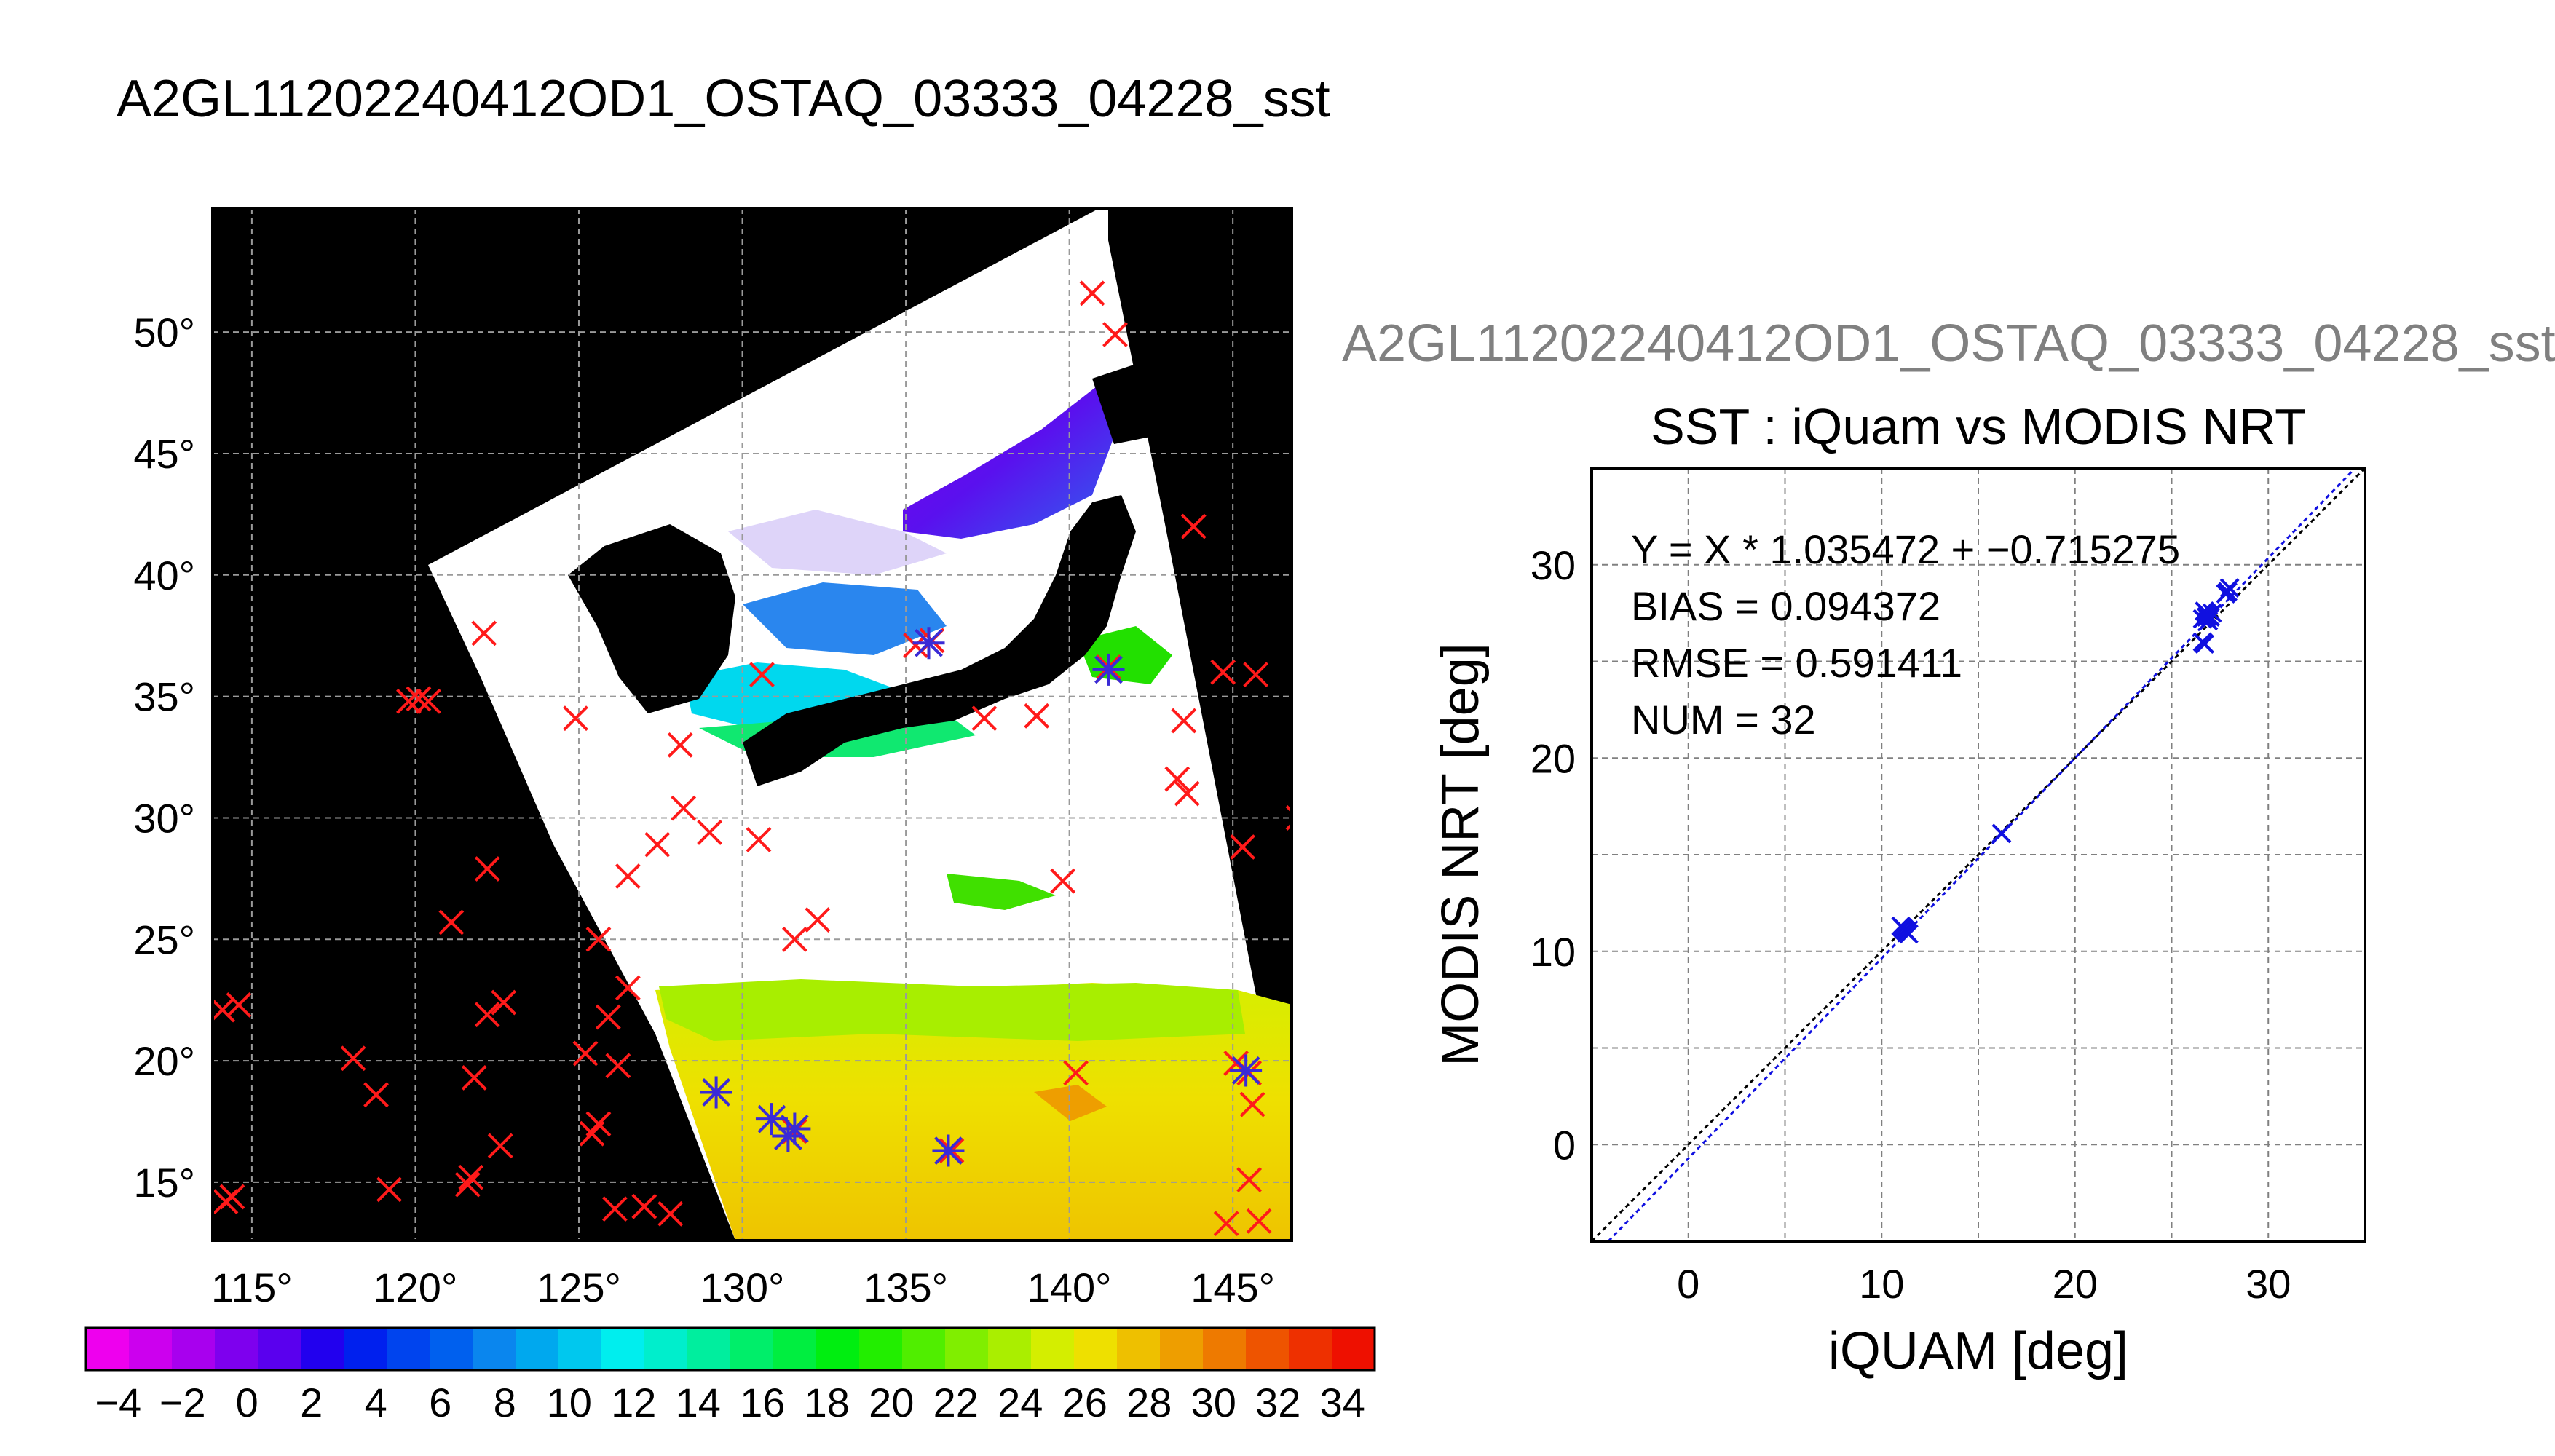 This screenshot has width=2555, height=1456. Describe the element at coordinates (164, 818) in the screenshot. I see `map-y-tick-label: 30°` at that location.